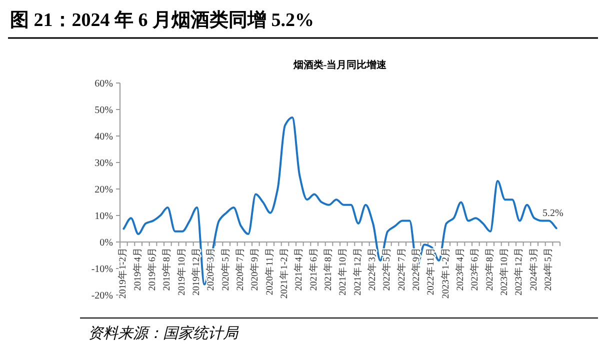 Image resolution: width=606 pixels, height=357 pixels. Describe the element at coordinates (298, 269) in the screenshot. I see `x-tick-label: 2021年4月` at that location.